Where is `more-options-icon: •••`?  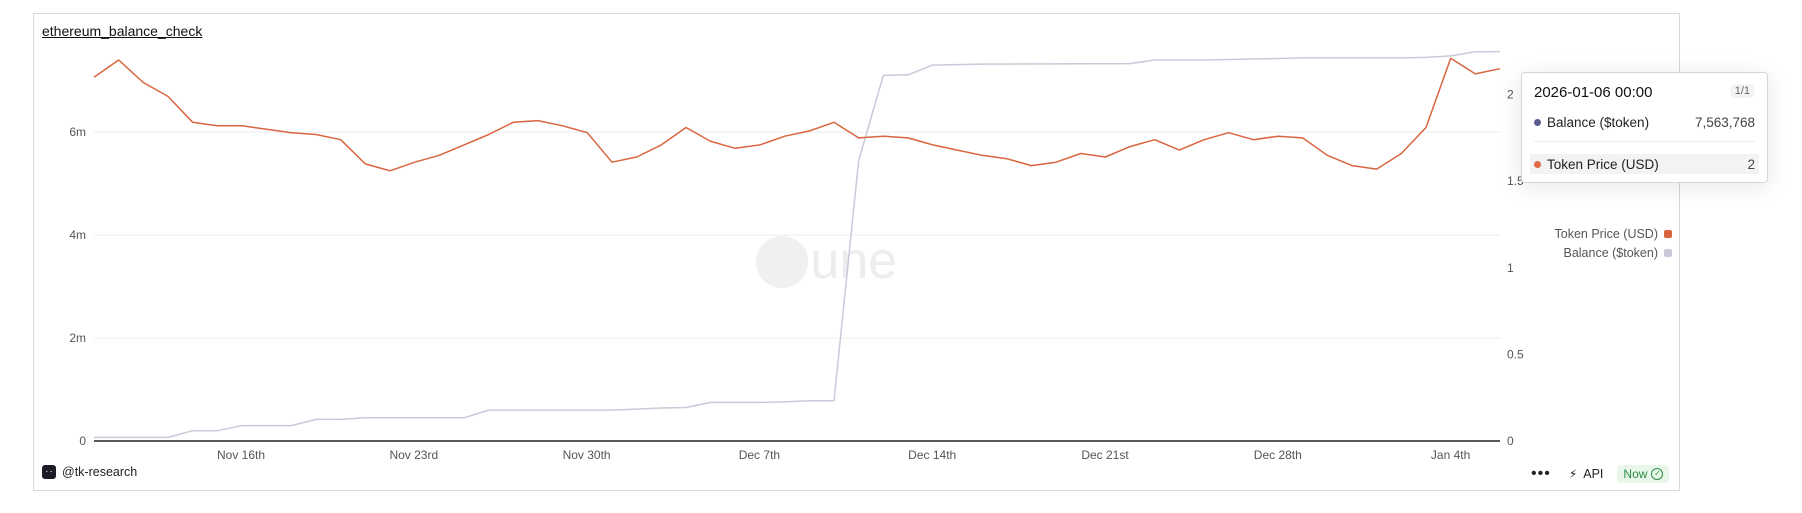 more-options-icon: ••• is located at coordinates (1541, 473).